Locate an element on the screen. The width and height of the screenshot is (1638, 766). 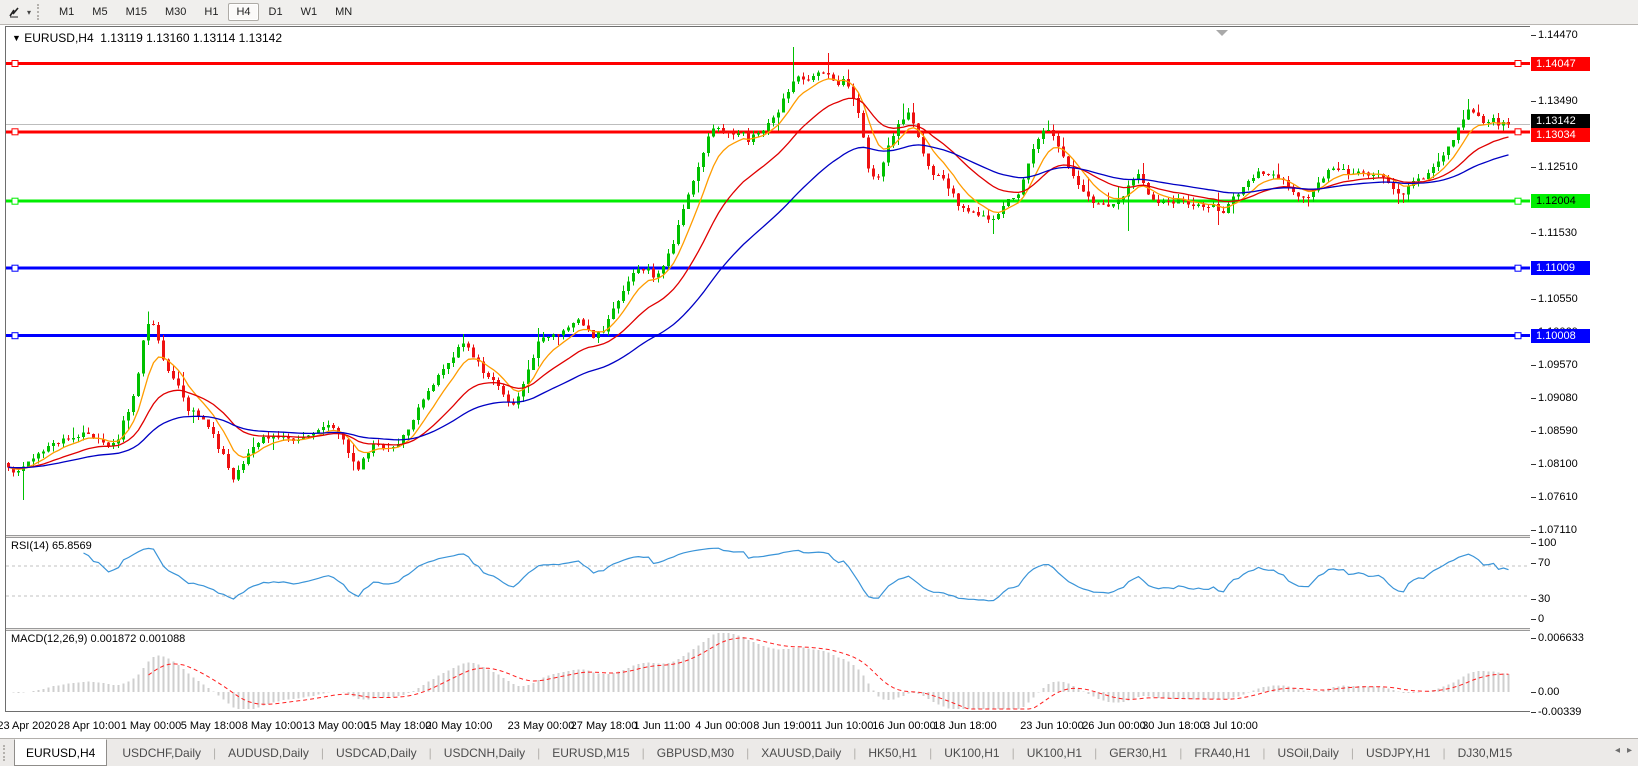
level-price-label: 1.14047 is located at coordinates (1560, 64).